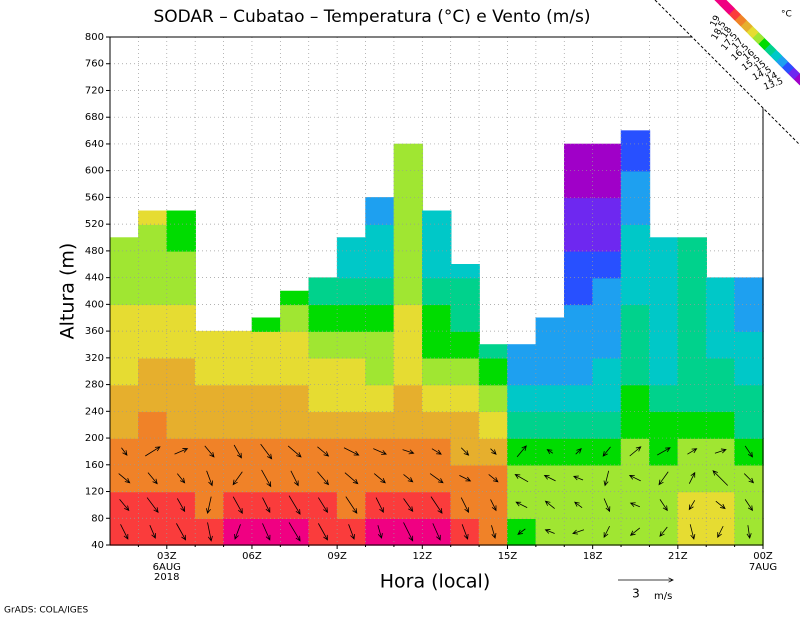 The image size is (800, 622). What do you see at coordinates (94, 64) in the screenshot?
I see `y-tick-label: 760` at bounding box center [94, 64].